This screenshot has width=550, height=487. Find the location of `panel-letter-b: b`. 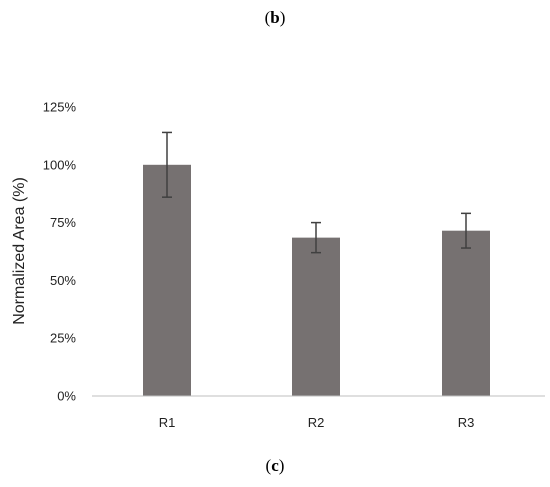

panel-letter-b: b is located at coordinates (275, 17).